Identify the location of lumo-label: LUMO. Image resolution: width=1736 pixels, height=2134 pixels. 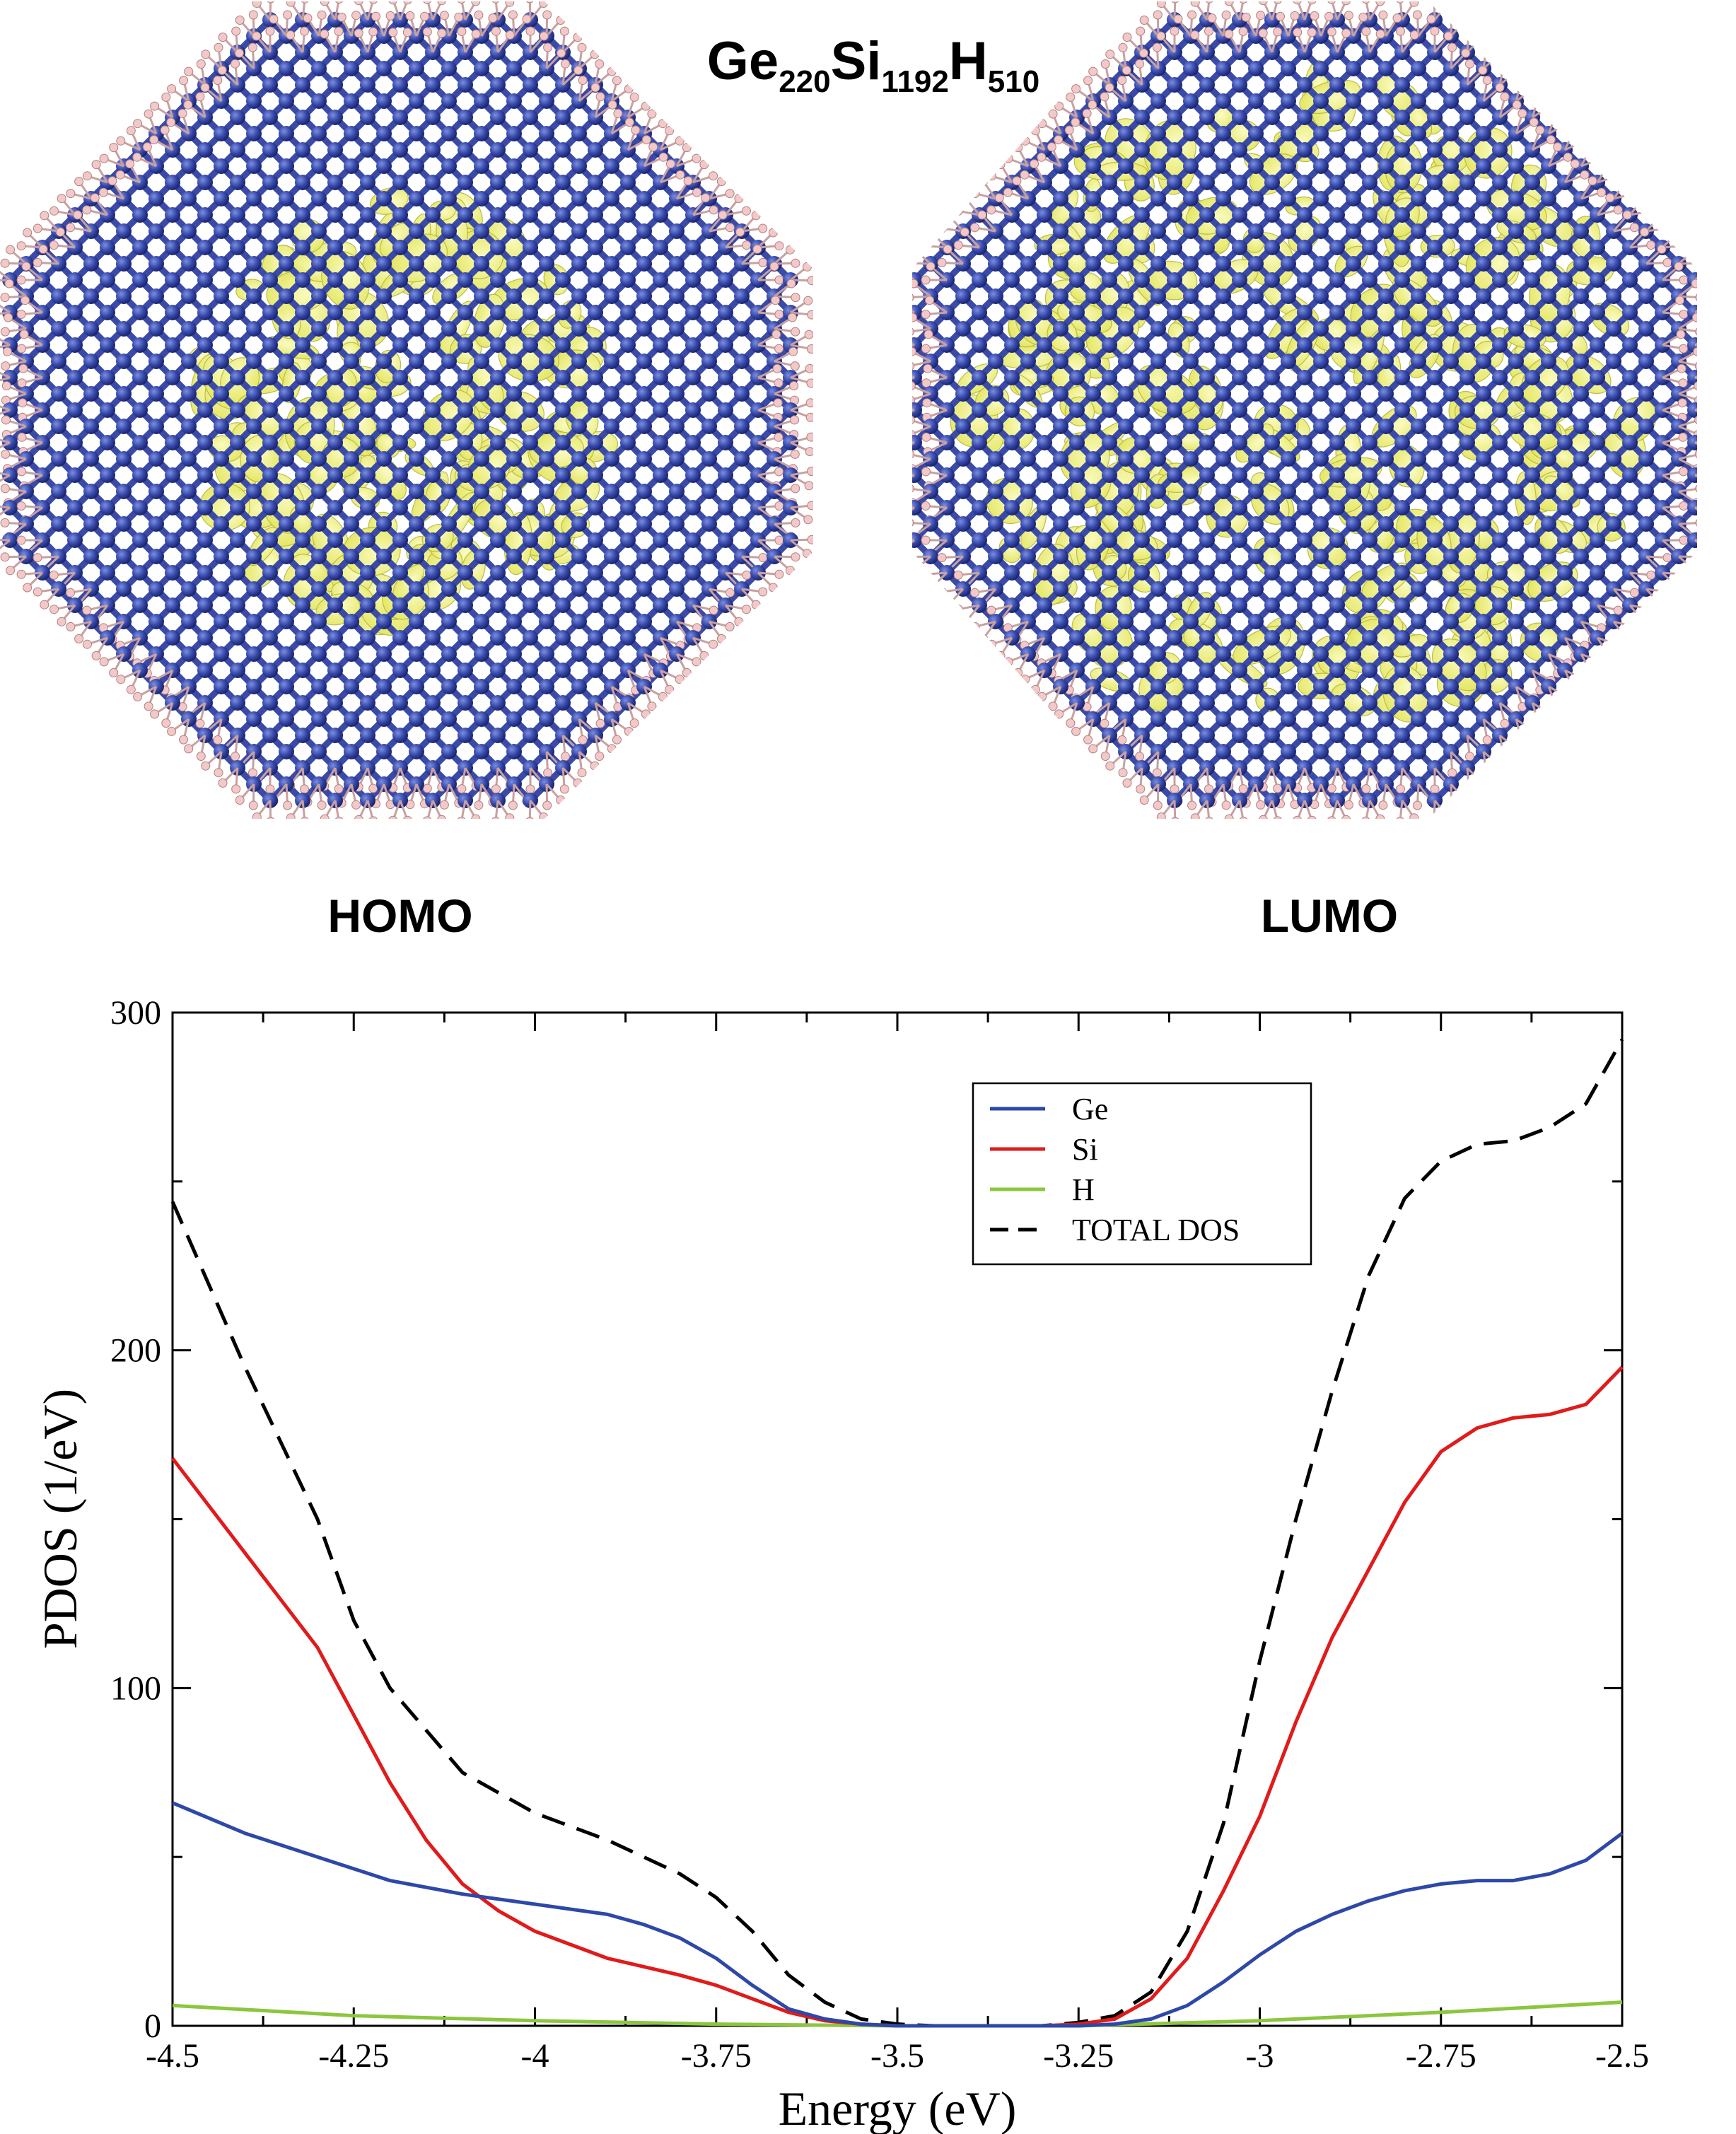
(1329, 916).